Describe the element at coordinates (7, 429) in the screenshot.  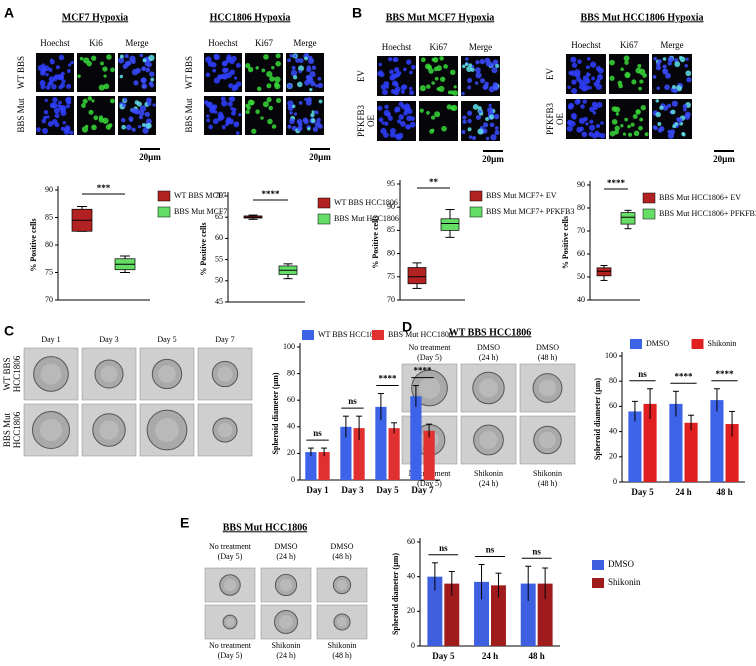
I see `row-label: BBS Mut` at that location.